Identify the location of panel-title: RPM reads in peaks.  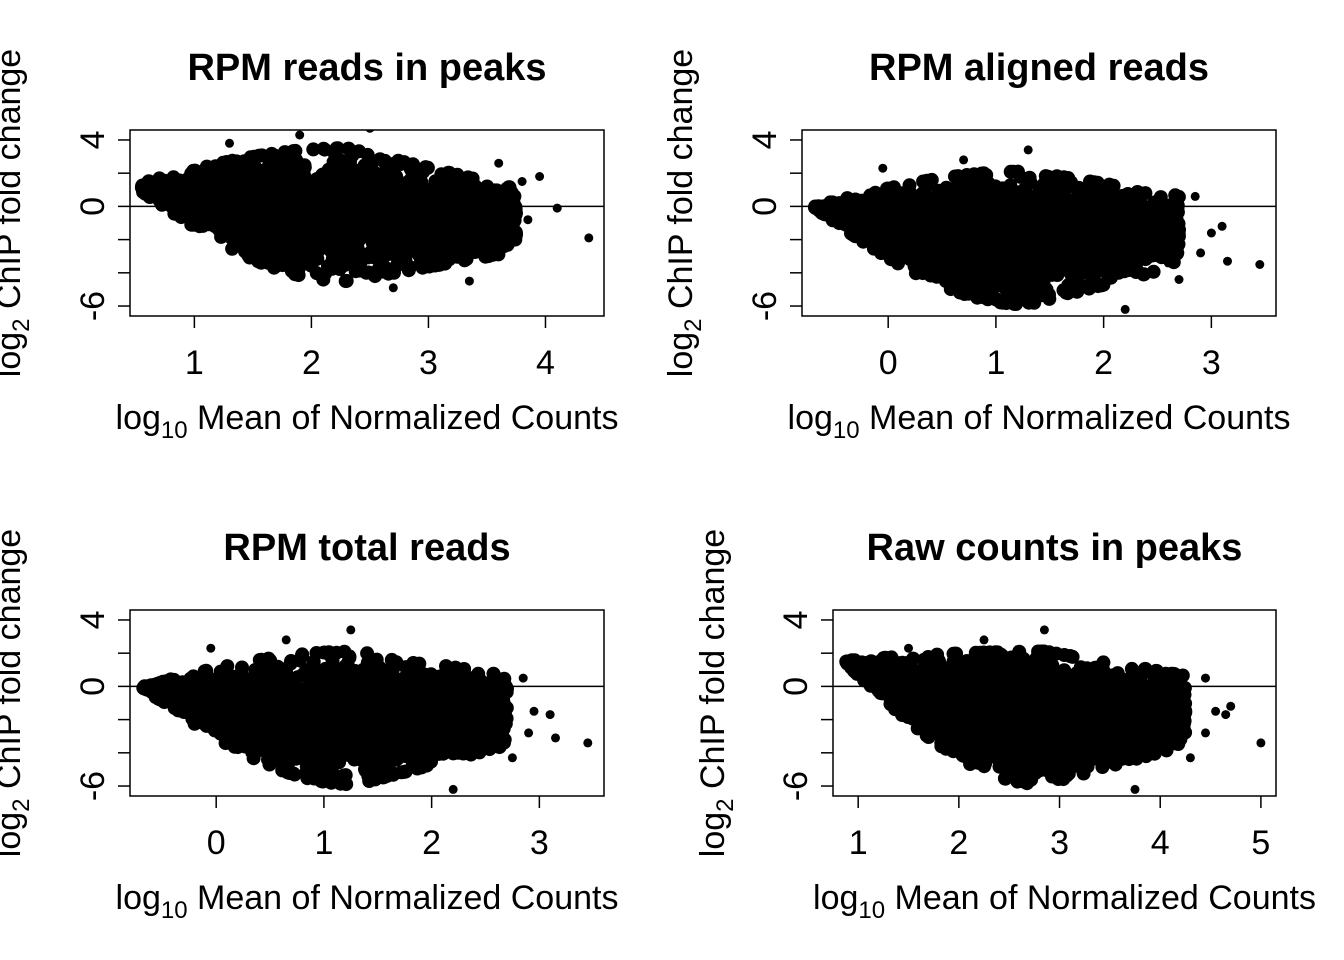
(366, 68).